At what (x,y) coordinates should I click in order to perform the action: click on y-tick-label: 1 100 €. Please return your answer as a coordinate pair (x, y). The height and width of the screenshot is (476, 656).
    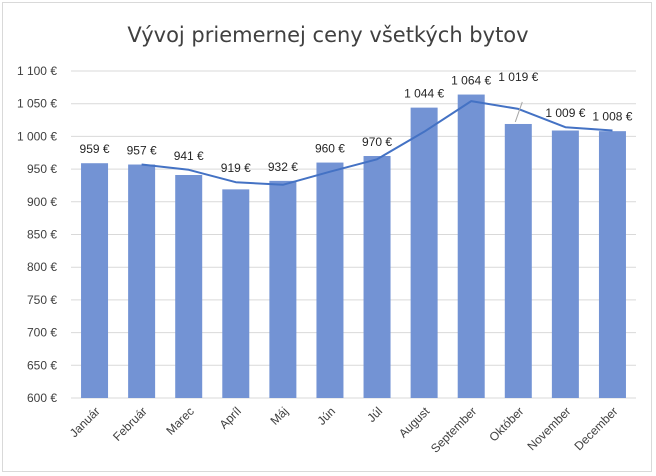
    Looking at the image, I should click on (37, 71).